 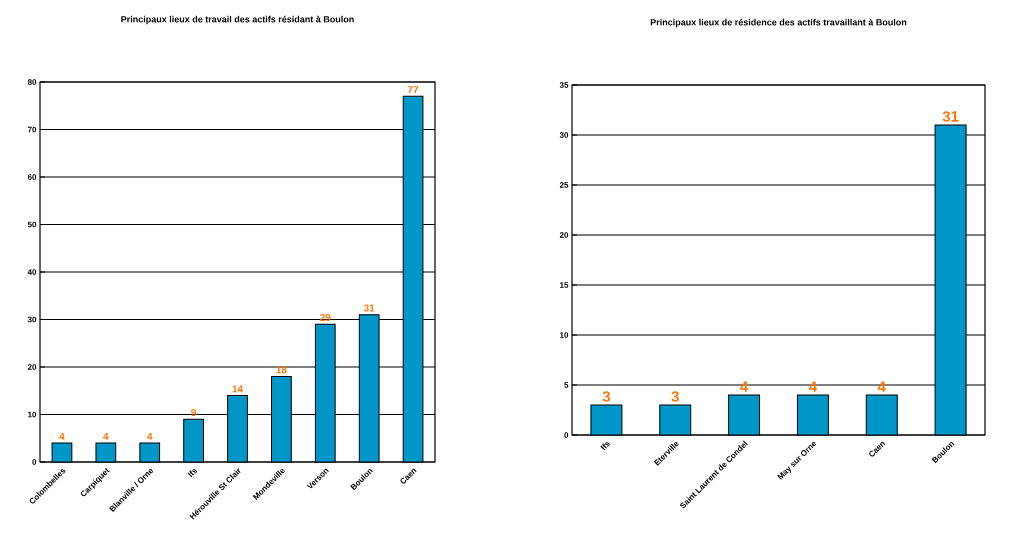 I want to click on y-tick-label: 70, so click(x=32, y=129).